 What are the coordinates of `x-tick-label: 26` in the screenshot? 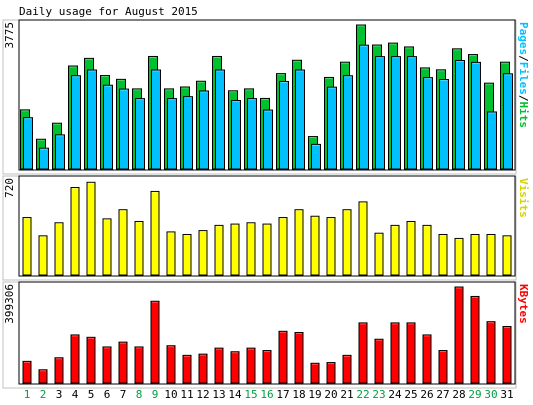 It's located at (426, 394).